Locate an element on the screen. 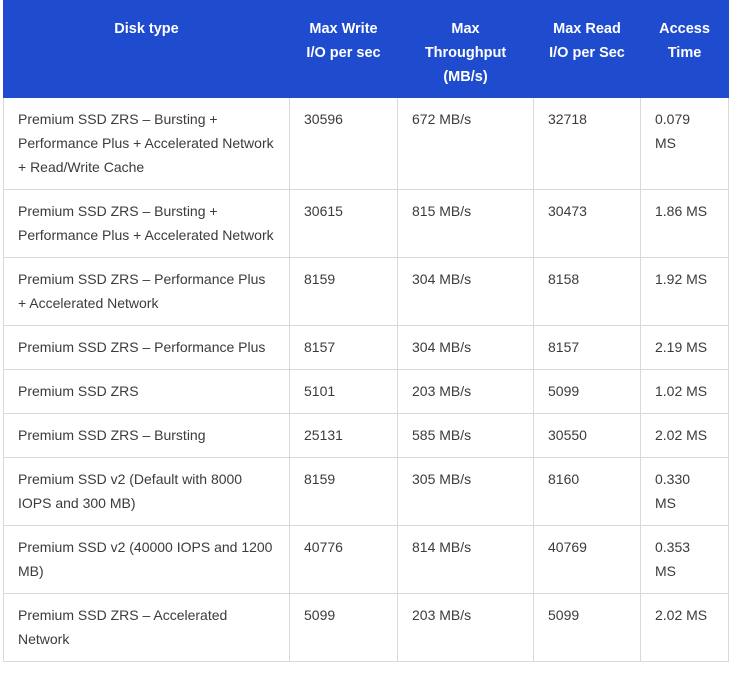  cell-max-throughput: 814 MB/s is located at coordinates (465, 559).